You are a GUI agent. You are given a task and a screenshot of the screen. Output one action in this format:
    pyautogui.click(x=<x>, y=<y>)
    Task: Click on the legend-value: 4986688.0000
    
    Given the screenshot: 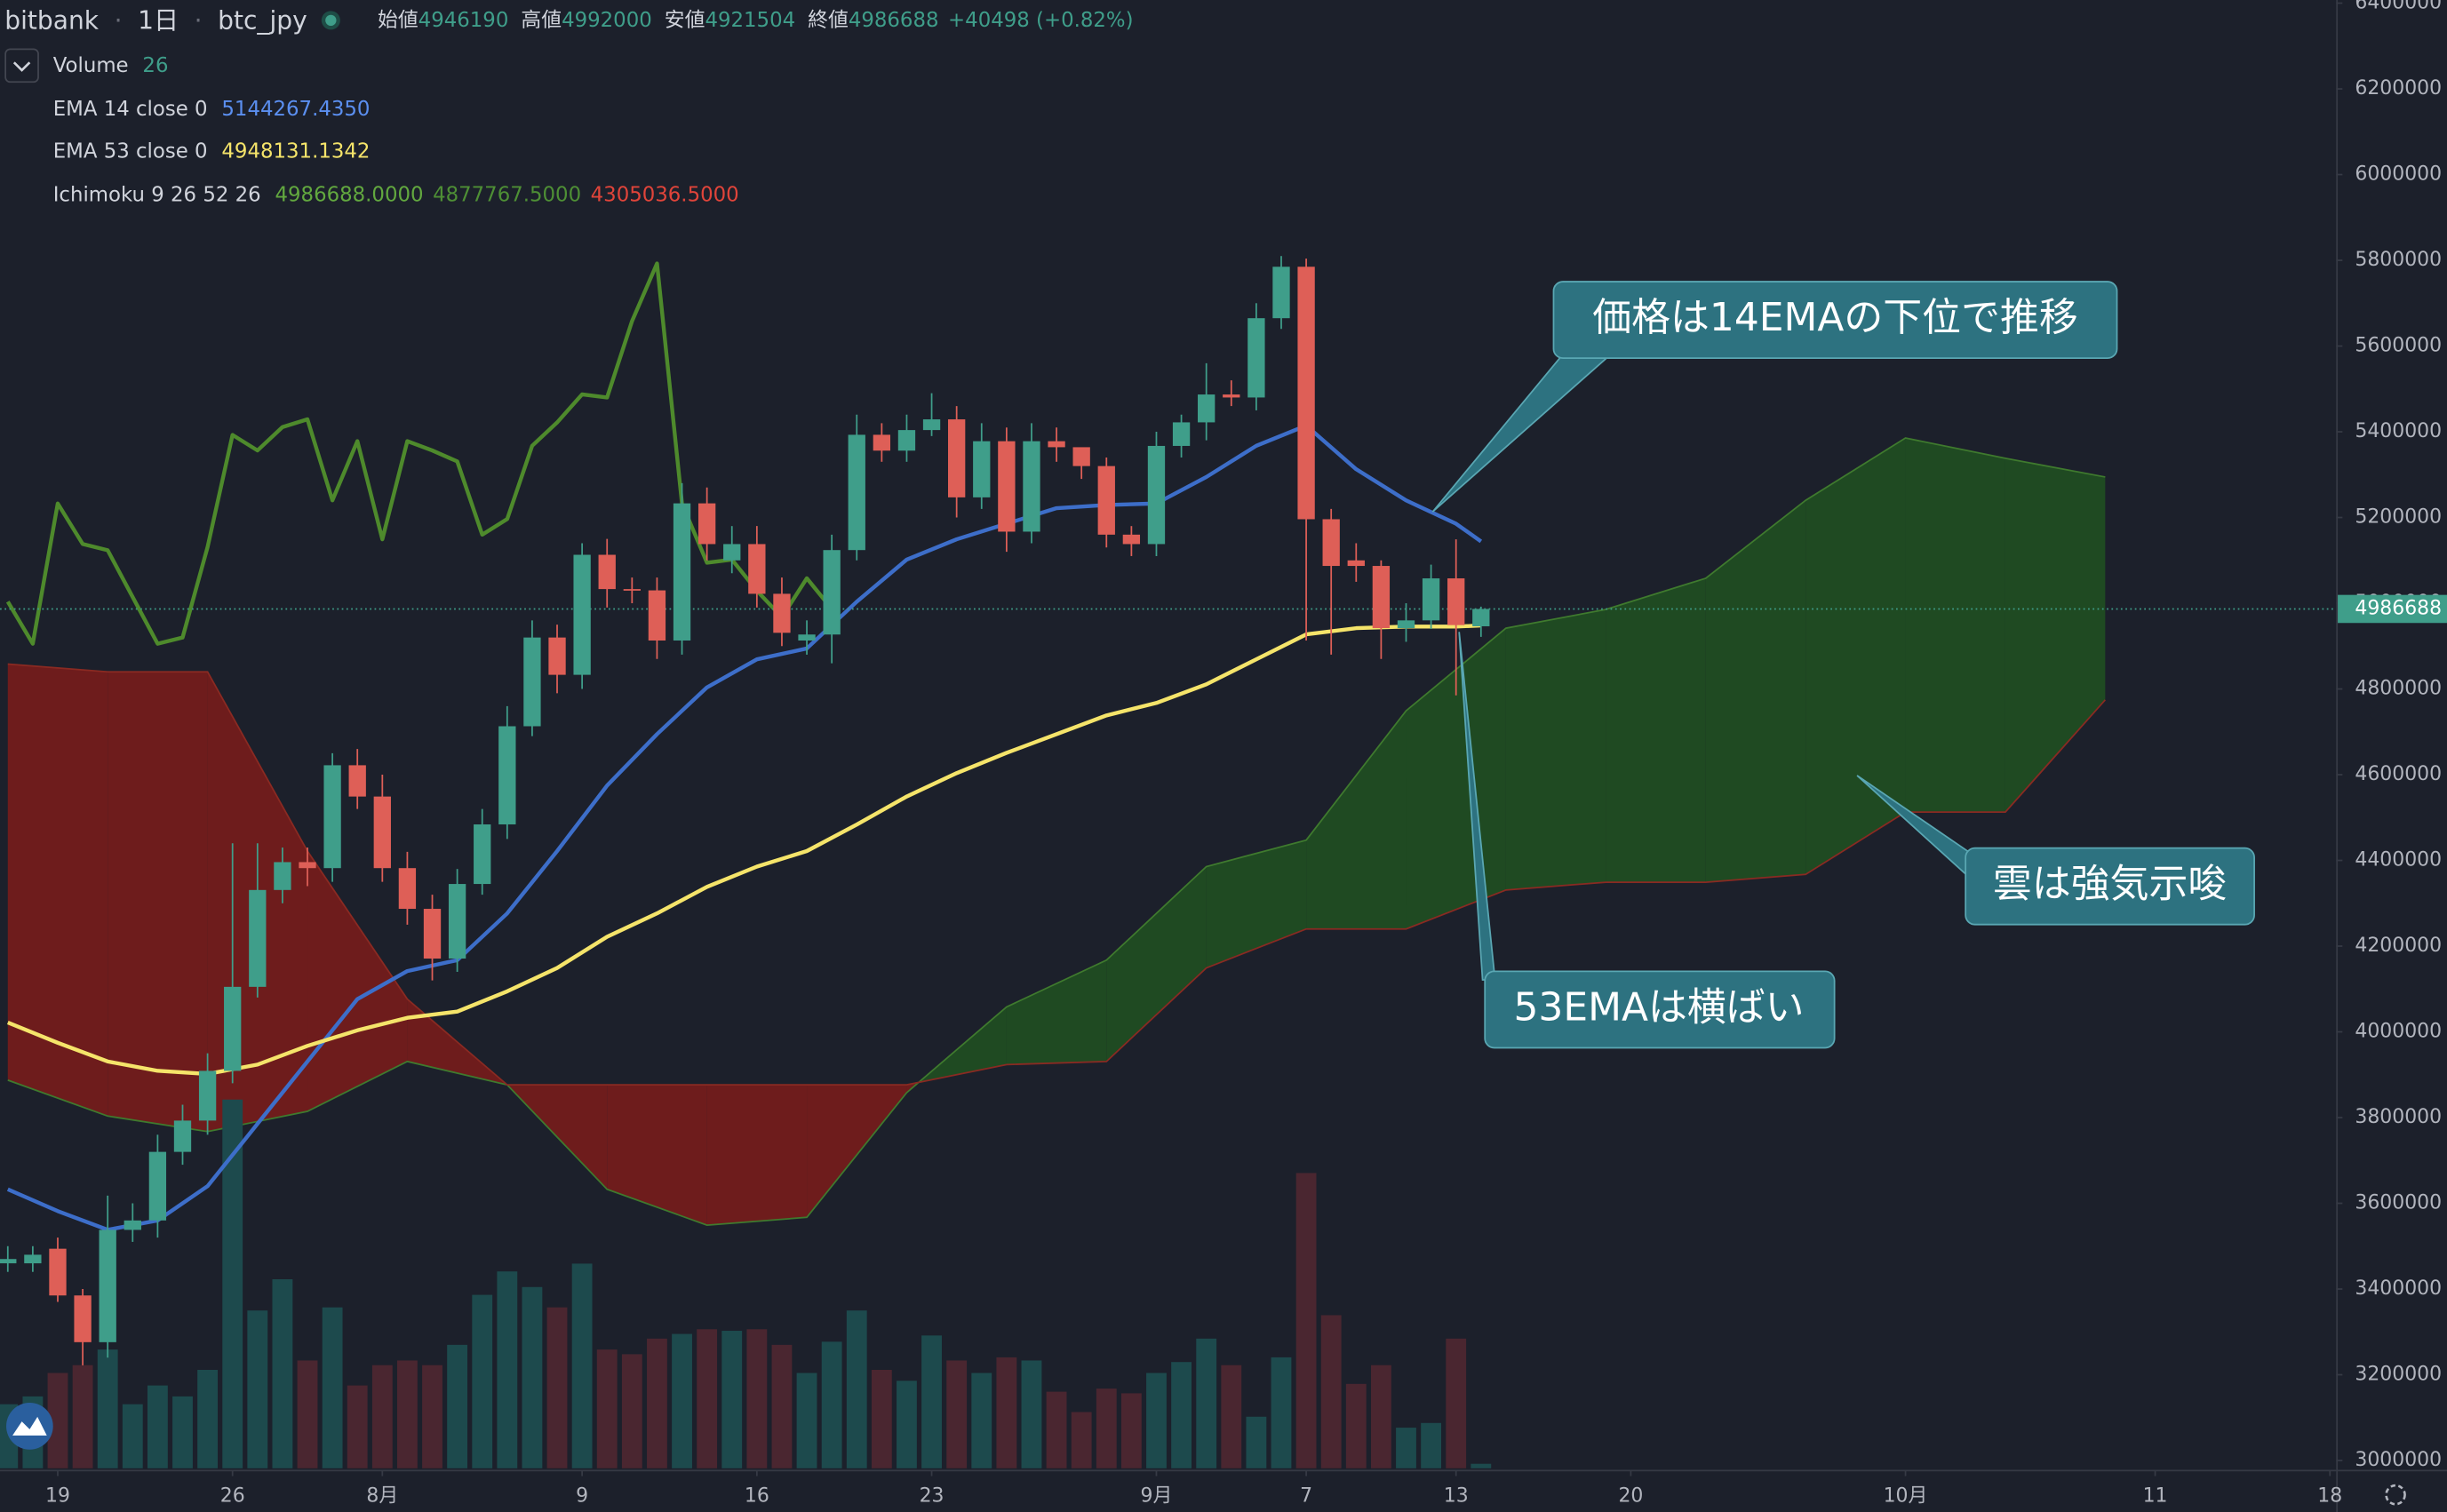 What is the action you would take?
    pyautogui.click(x=349, y=194)
    